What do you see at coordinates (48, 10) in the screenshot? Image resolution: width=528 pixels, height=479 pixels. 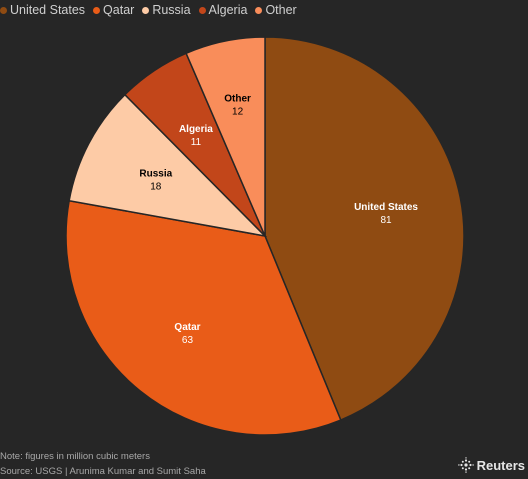 I see `legend-label: United States` at bounding box center [48, 10].